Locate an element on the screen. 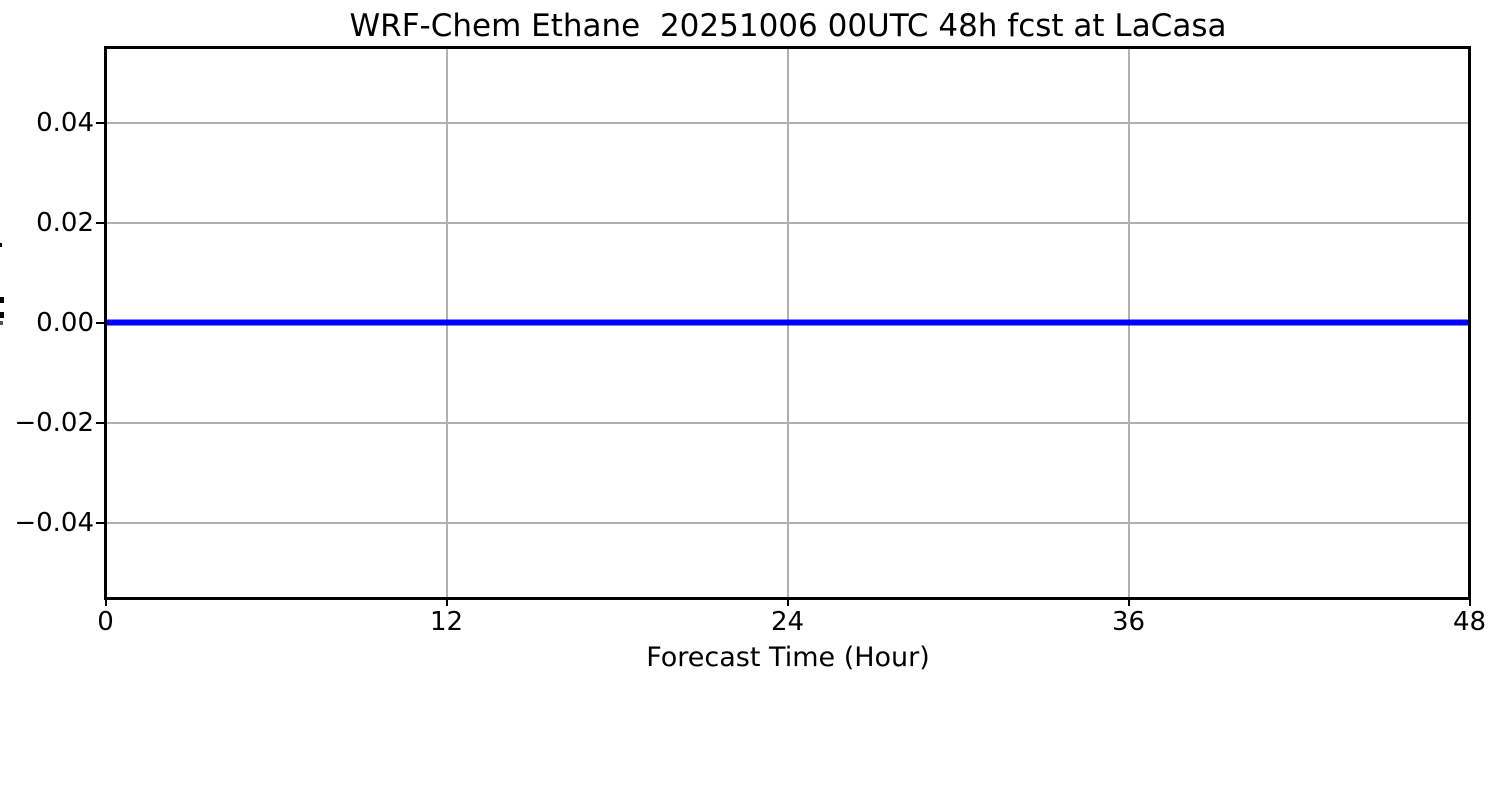 The height and width of the screenshot is (800, 1500). x-tick-label: 48 is located at coordinates (1469, 622).